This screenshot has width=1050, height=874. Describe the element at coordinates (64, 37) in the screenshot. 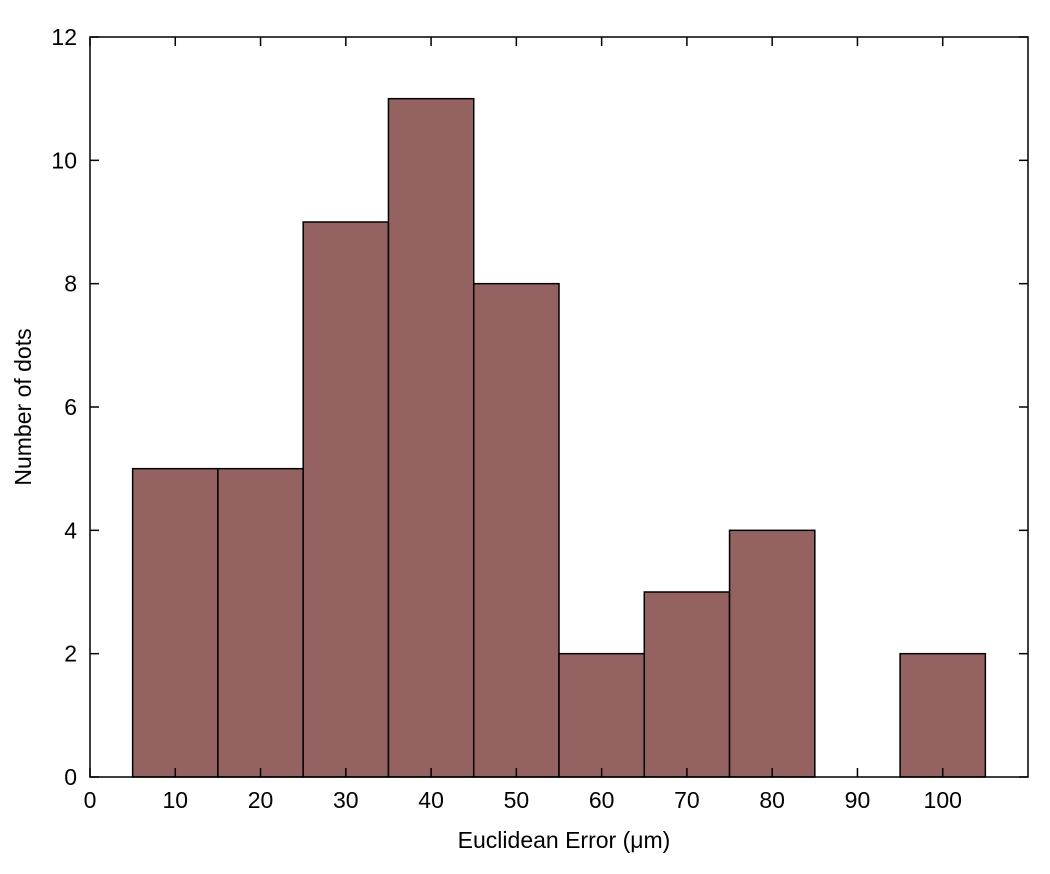

I see `y-tick-label: 12` at that location.